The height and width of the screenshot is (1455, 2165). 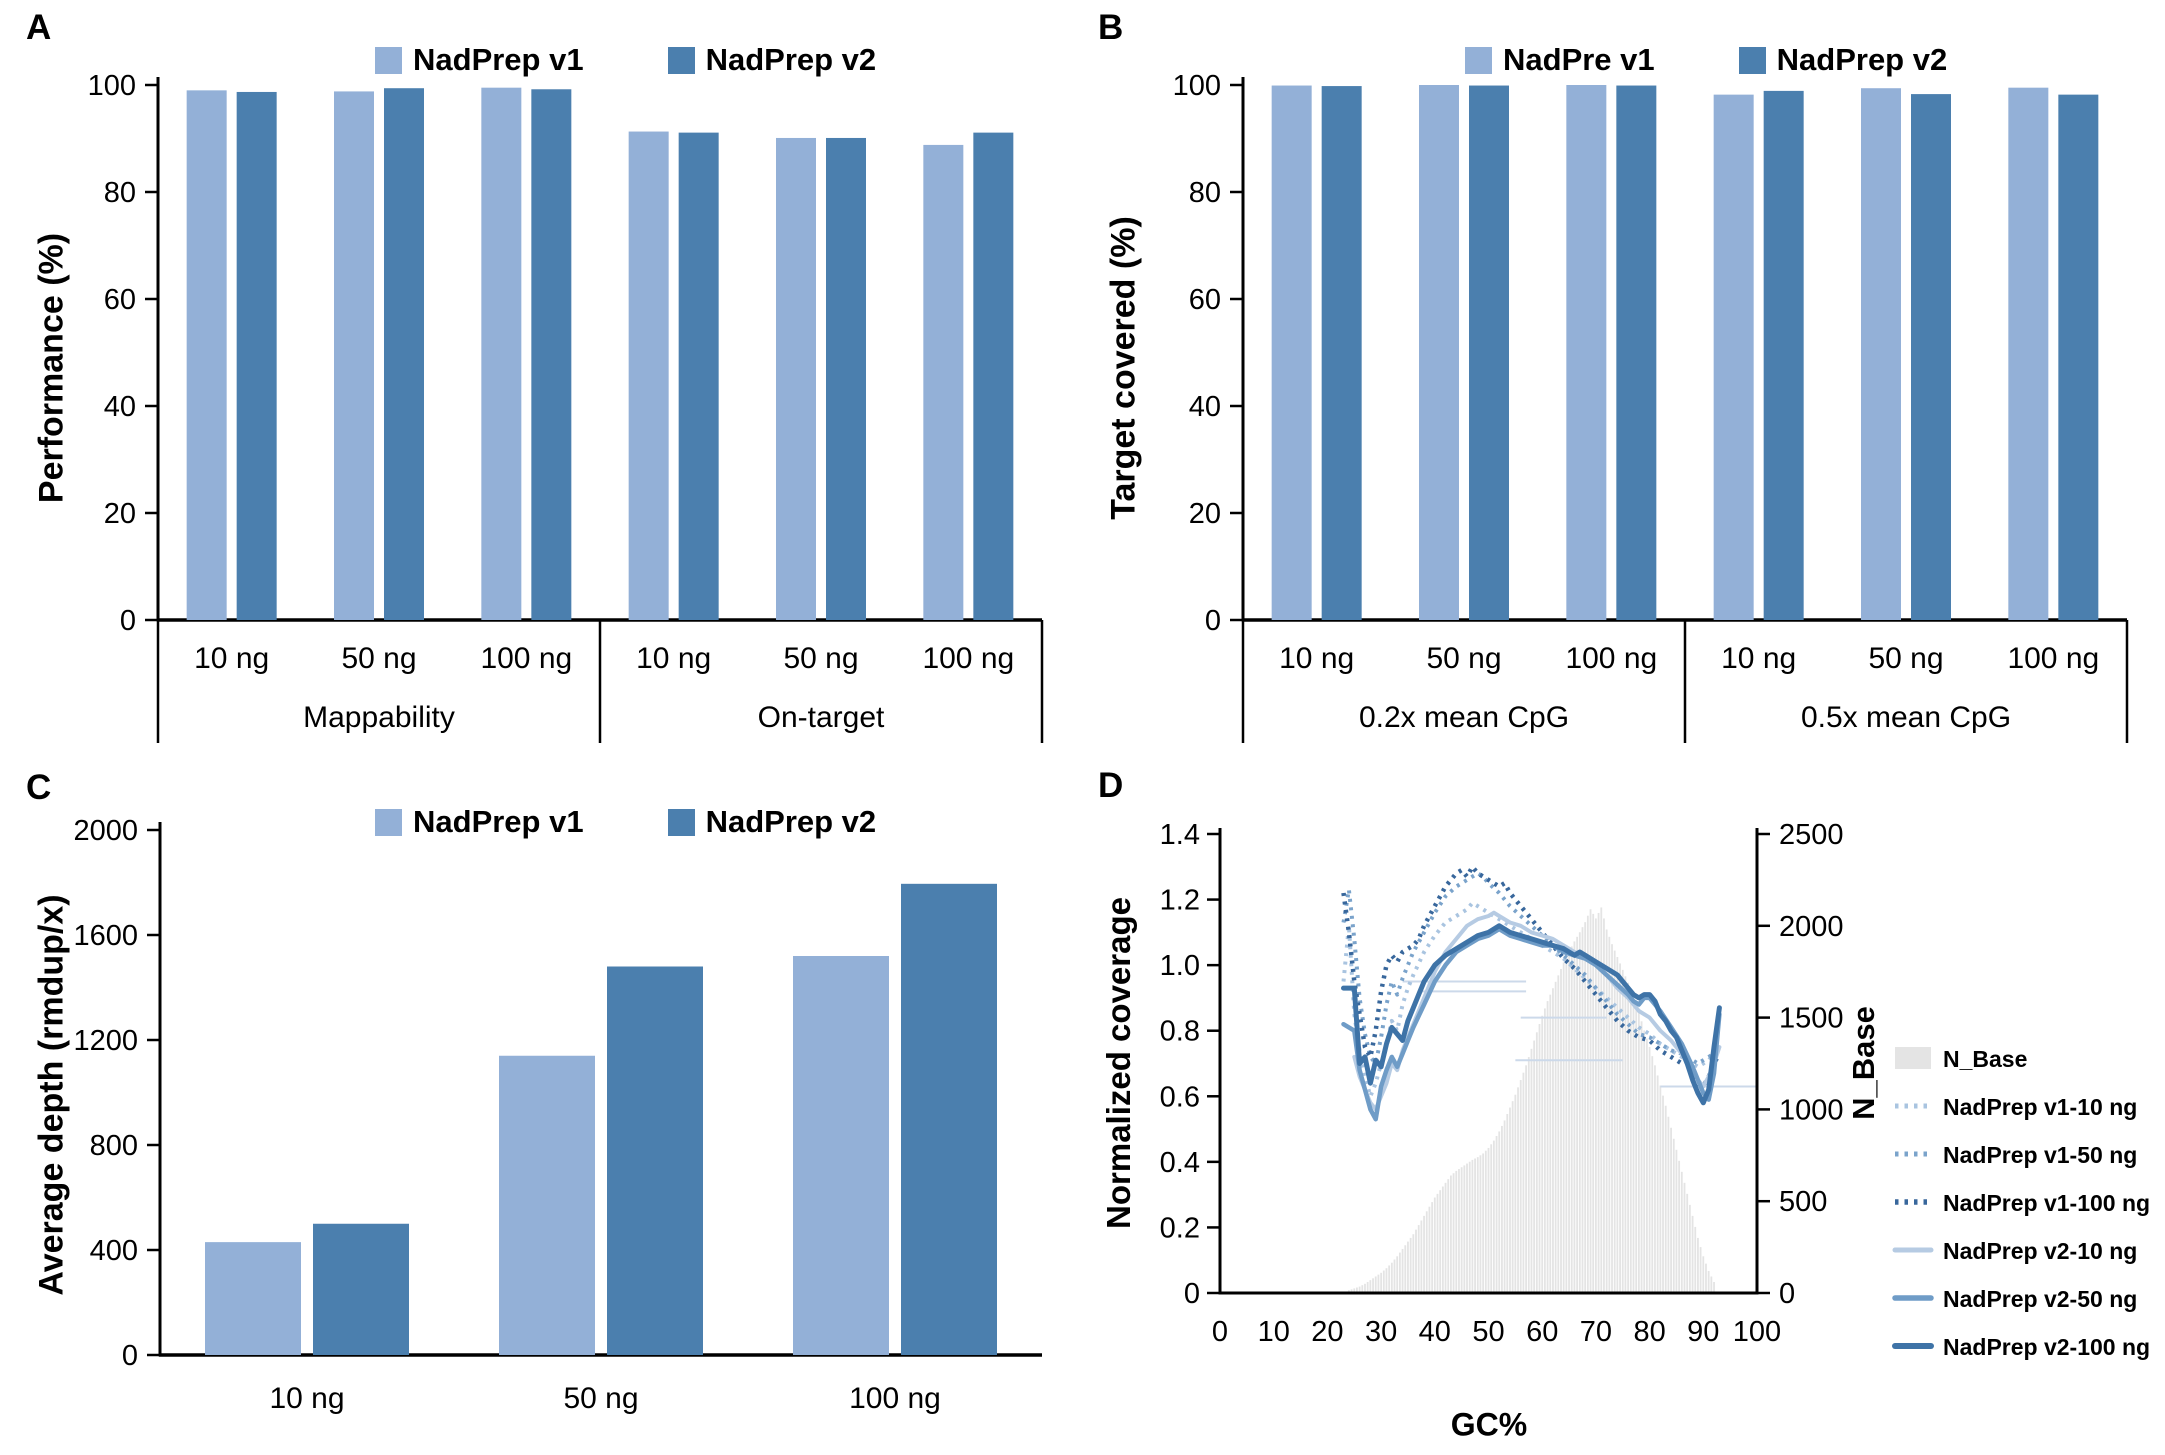 I want to click on x-tick-label: 80, so click(x=1649, y=1332).